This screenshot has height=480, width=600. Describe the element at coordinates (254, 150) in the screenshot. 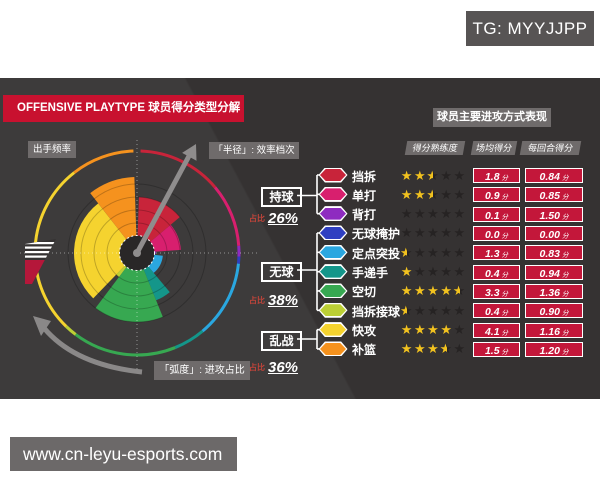

I see `radius-legend-label: 「半径」: 效率档次` at that location.